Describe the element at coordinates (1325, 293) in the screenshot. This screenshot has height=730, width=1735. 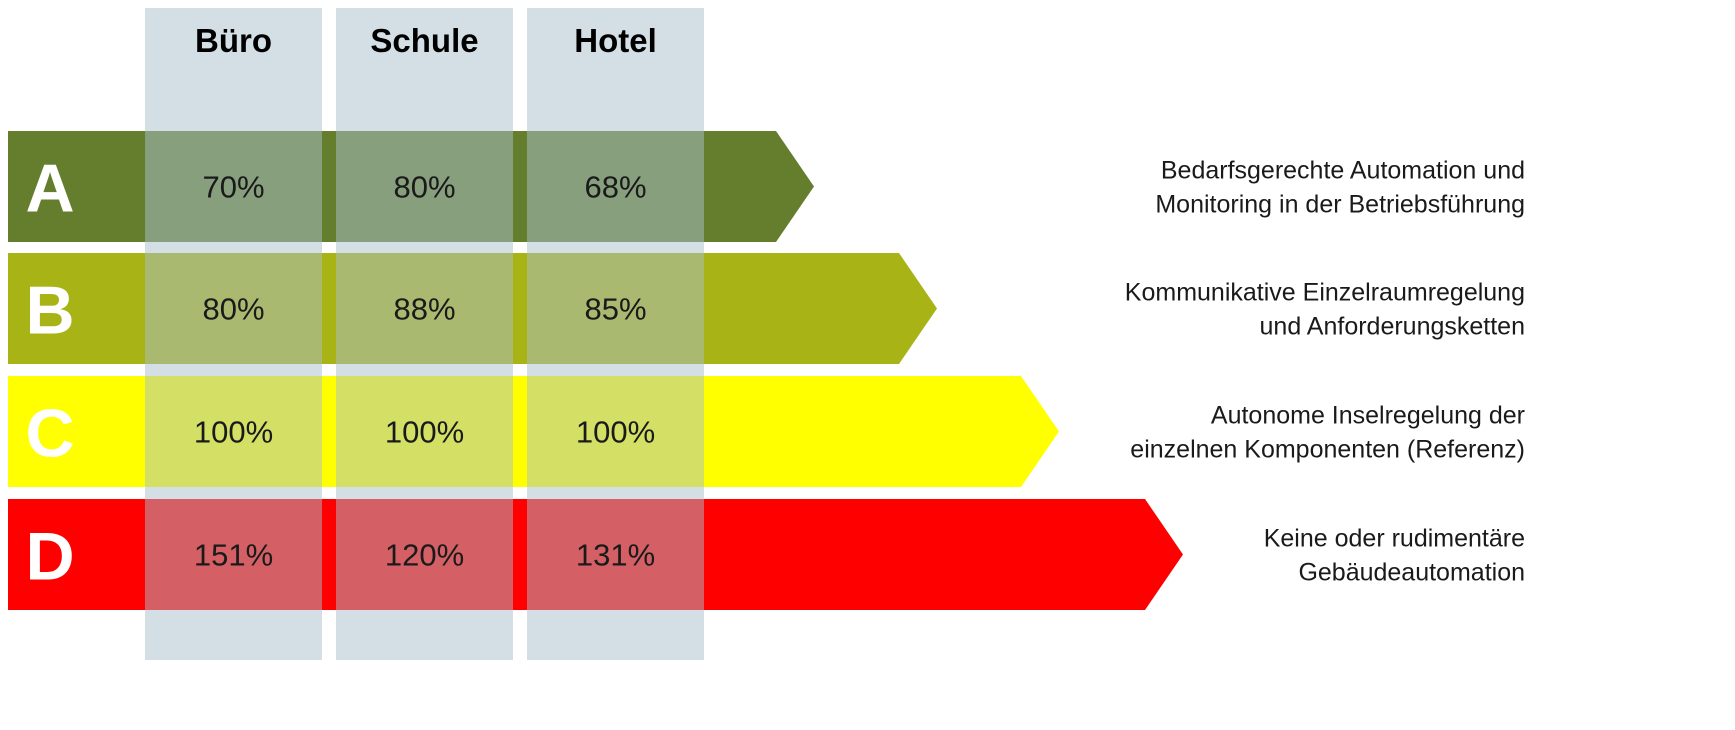
I see `class-description-line: Kommunikative Einzelraumregelung` at that location.